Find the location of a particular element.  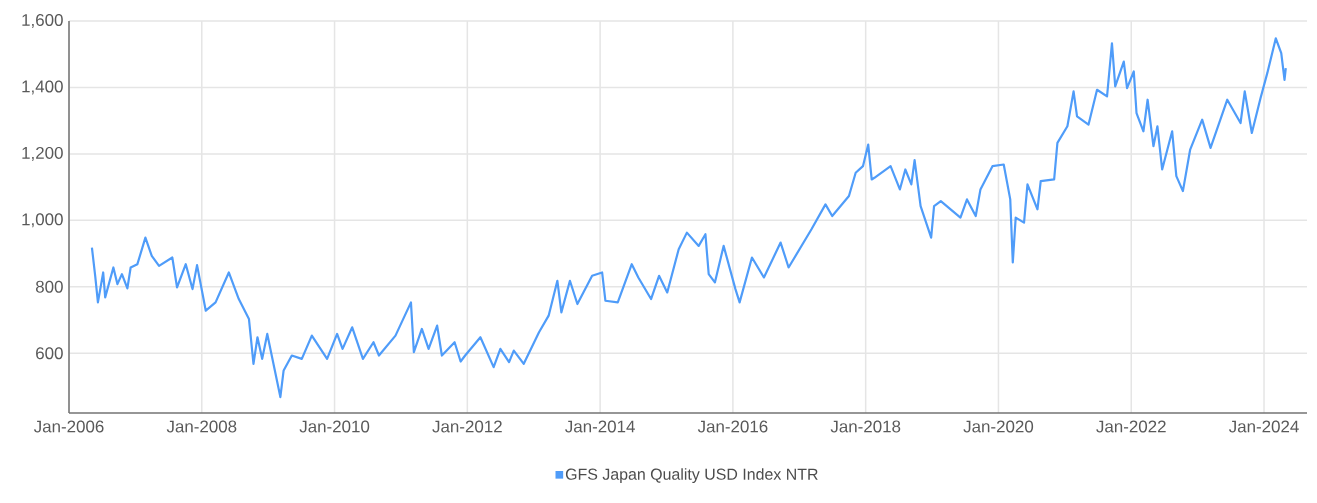

x-tick-label: Jan-2022 is located at coordinates (1131, 426).